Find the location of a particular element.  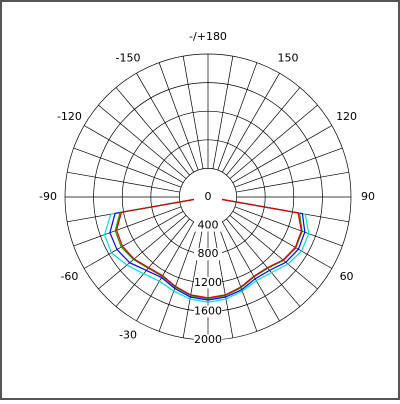

radial-tick-label: 1200 is located at coordinates (208, 282).